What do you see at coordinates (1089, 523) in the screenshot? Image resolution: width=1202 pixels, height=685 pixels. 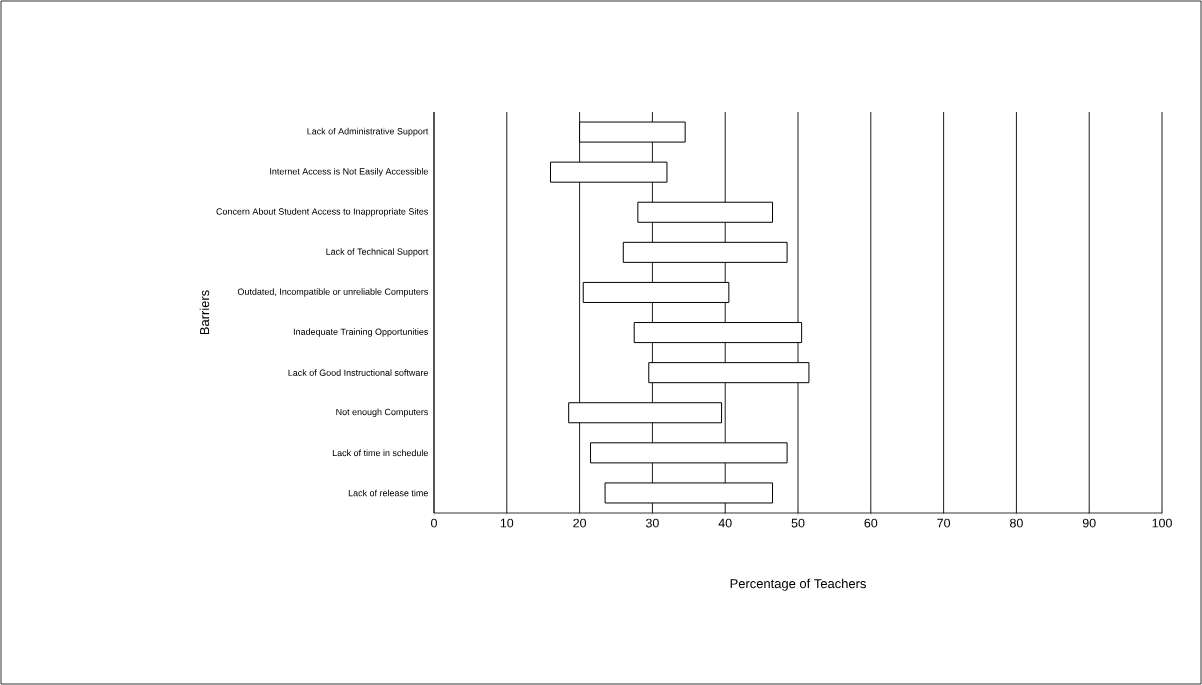 I see `x-tick-label: 90` at bounding box center [1089, 523].